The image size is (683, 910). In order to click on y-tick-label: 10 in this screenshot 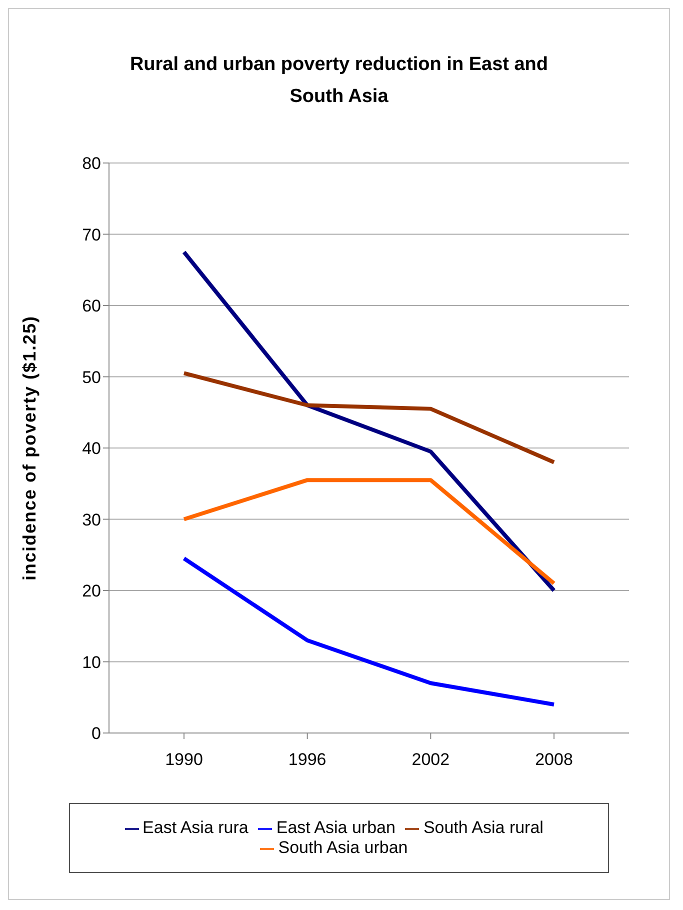, I will do `click(91, 662)`.